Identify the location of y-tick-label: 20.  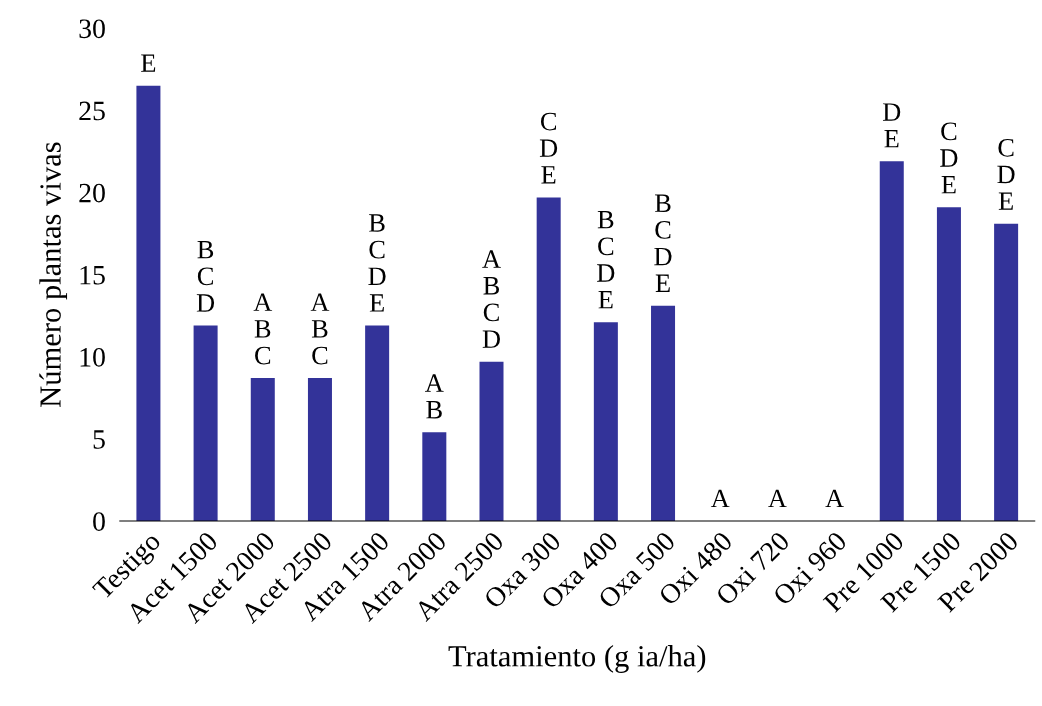
(92, 193).